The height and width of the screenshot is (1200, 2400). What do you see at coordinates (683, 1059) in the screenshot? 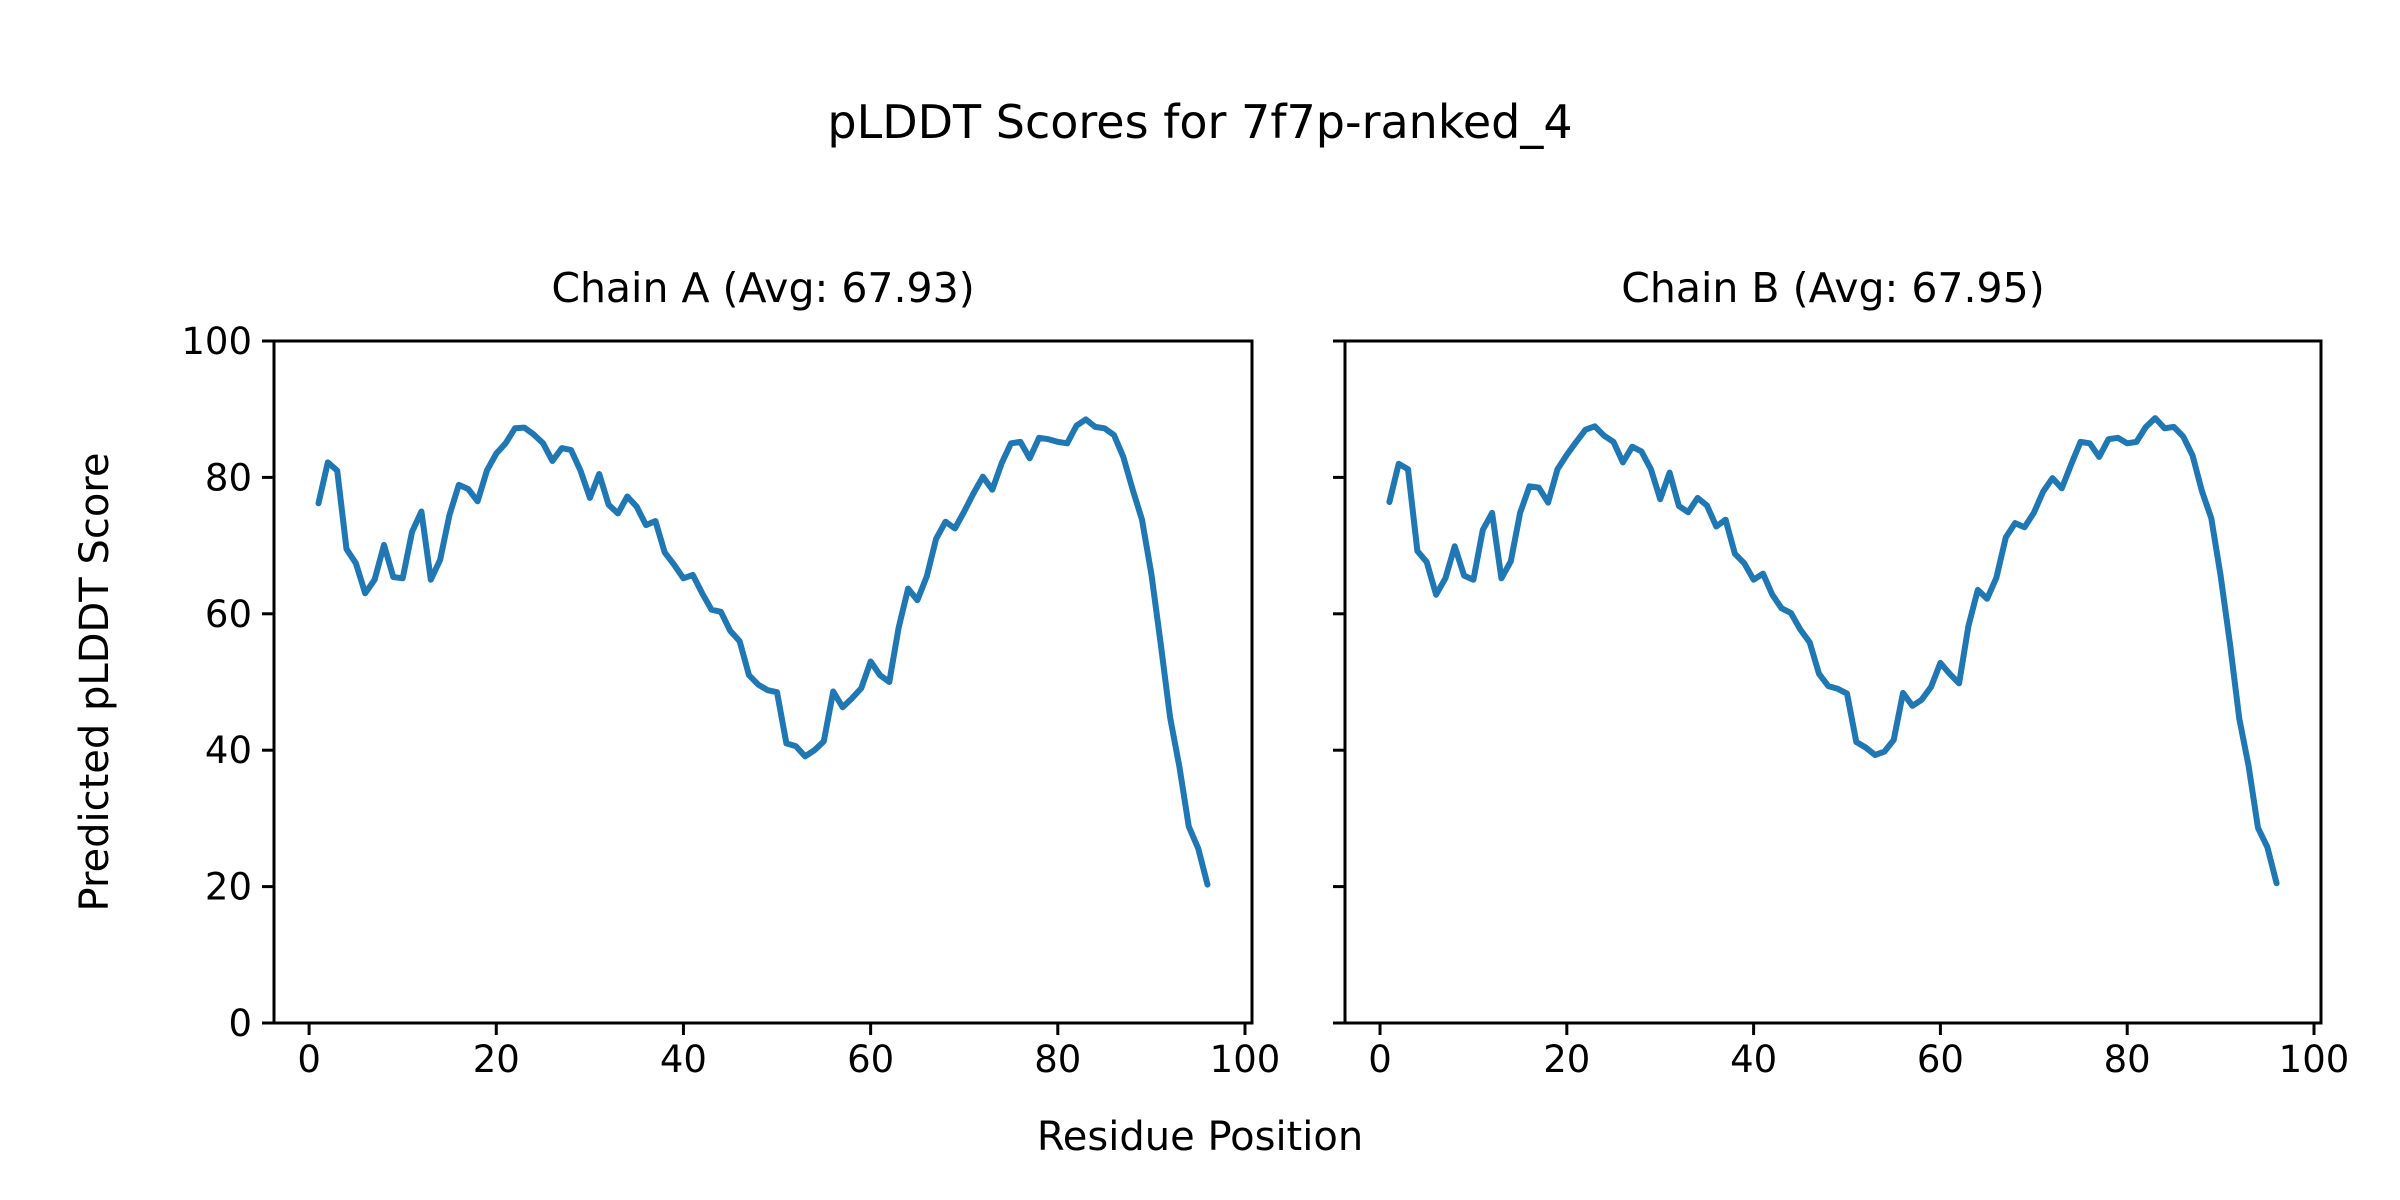
I see `chain-a-xtick-label-40: 40` at bounding box center [683, 1059].